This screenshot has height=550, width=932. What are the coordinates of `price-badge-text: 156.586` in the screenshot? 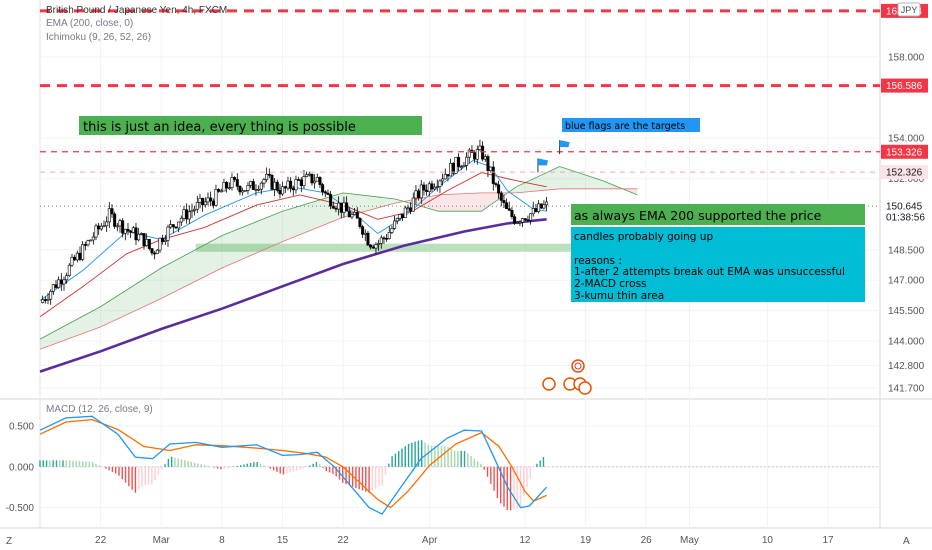 It's located at (904, 86).